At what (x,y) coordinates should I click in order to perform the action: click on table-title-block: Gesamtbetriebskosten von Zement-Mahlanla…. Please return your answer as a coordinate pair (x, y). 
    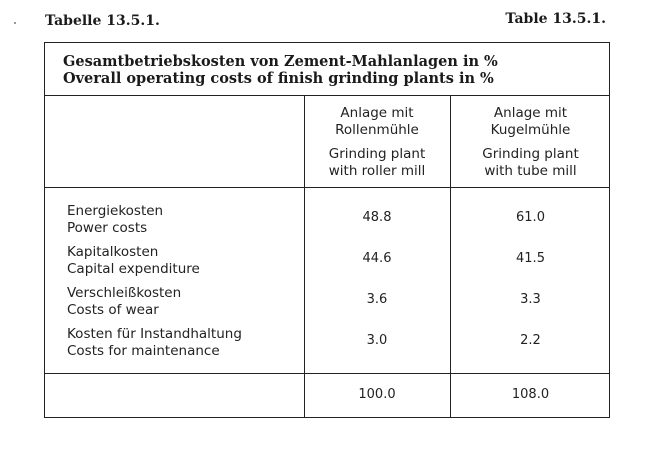
    Looking at the image, I should click on (327, 69).